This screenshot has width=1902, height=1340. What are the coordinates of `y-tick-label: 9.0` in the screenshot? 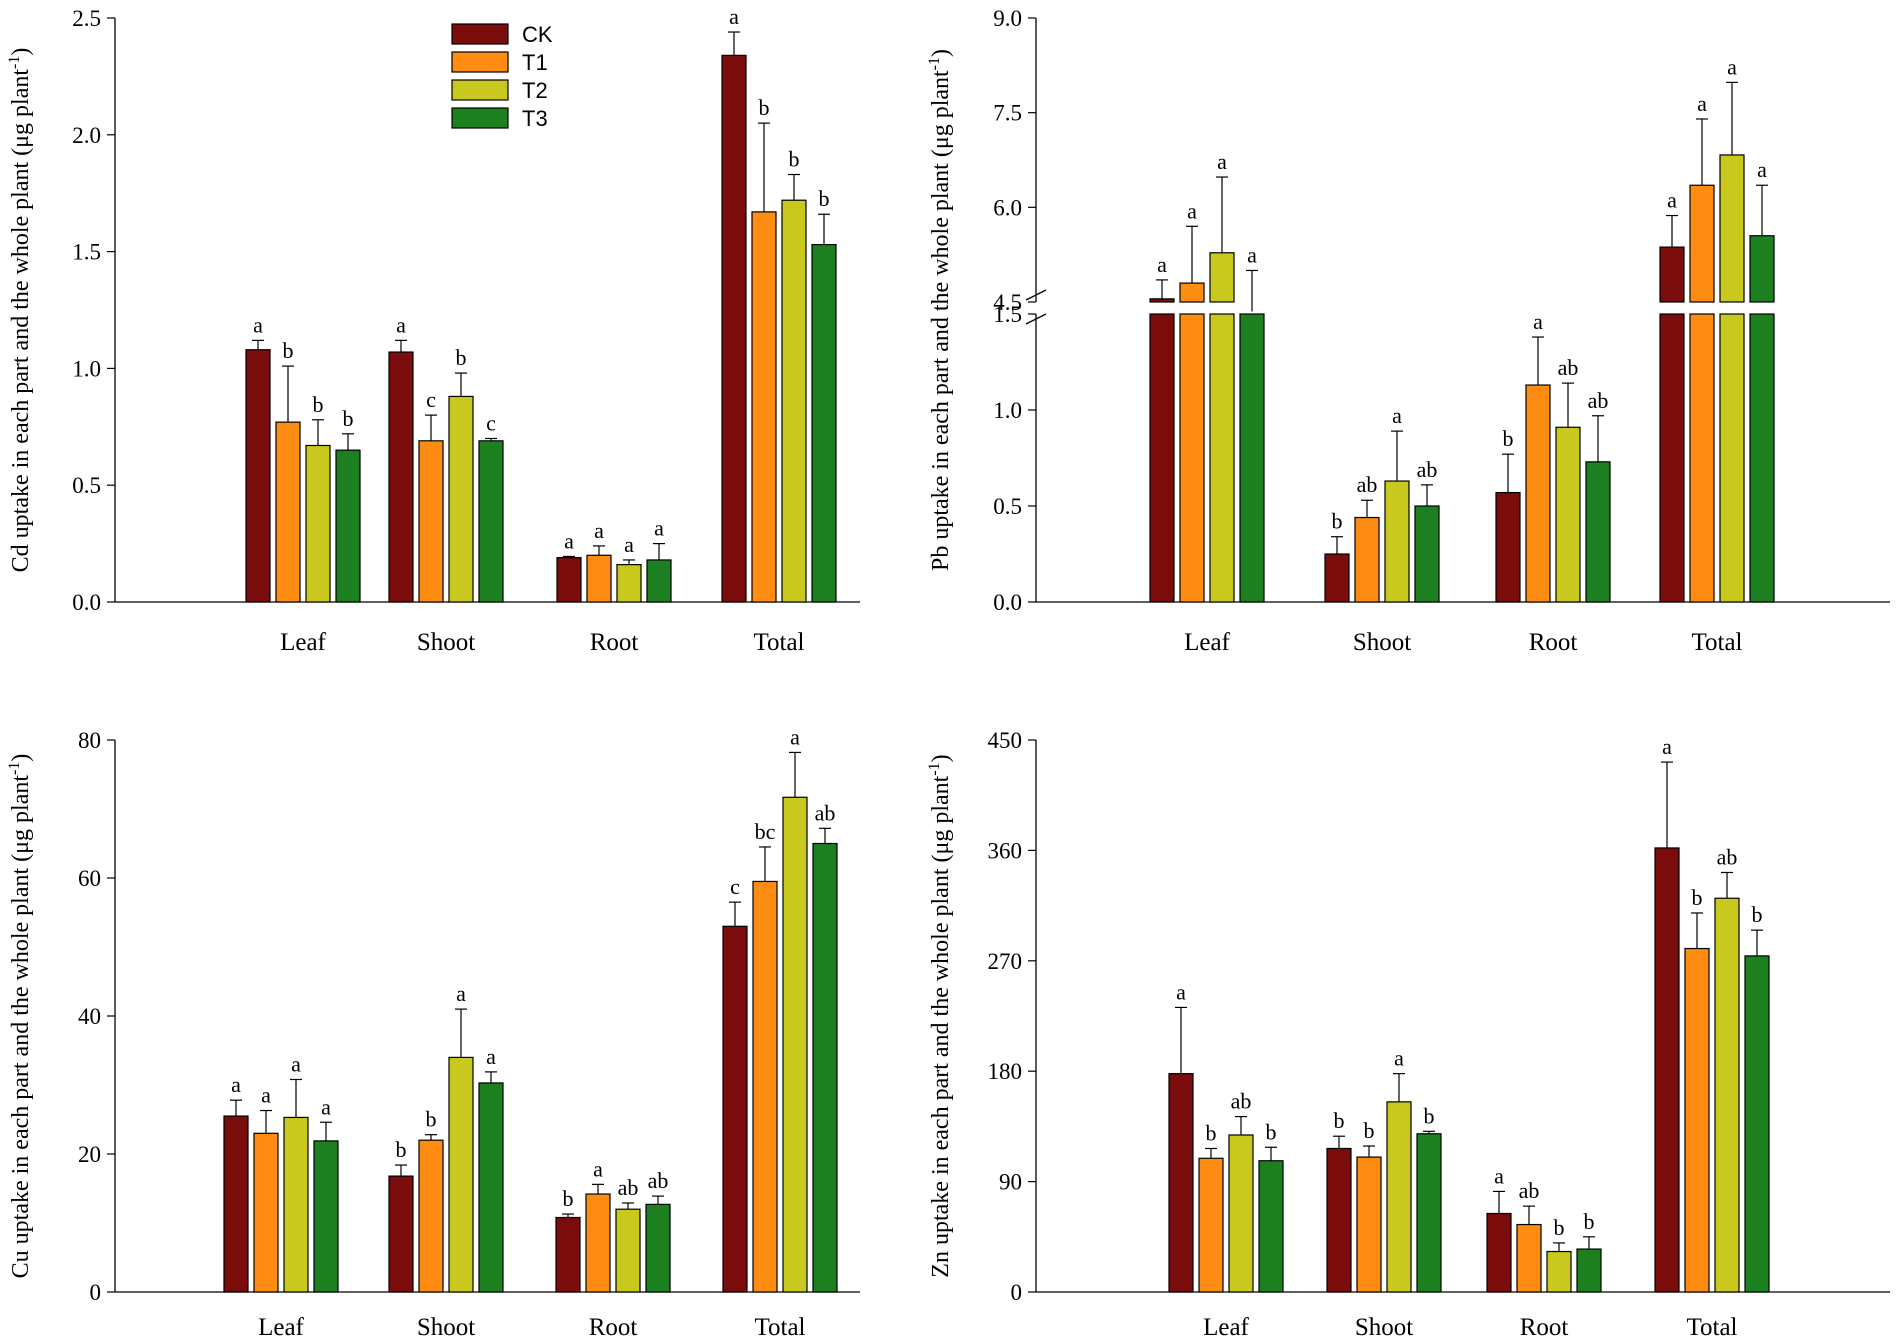 It's located at (1007, 18).